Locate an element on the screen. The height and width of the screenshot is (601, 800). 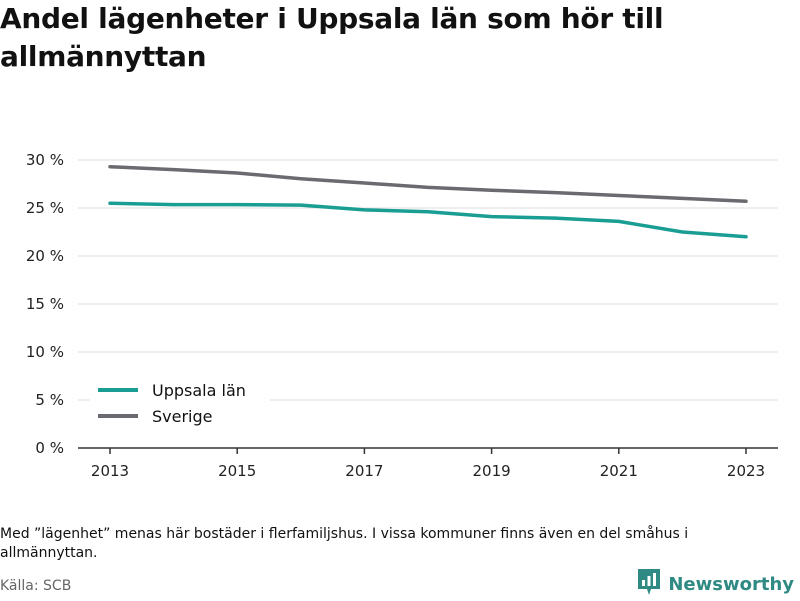
newsworthy-logo-icon is located at coordinates (649, 584).